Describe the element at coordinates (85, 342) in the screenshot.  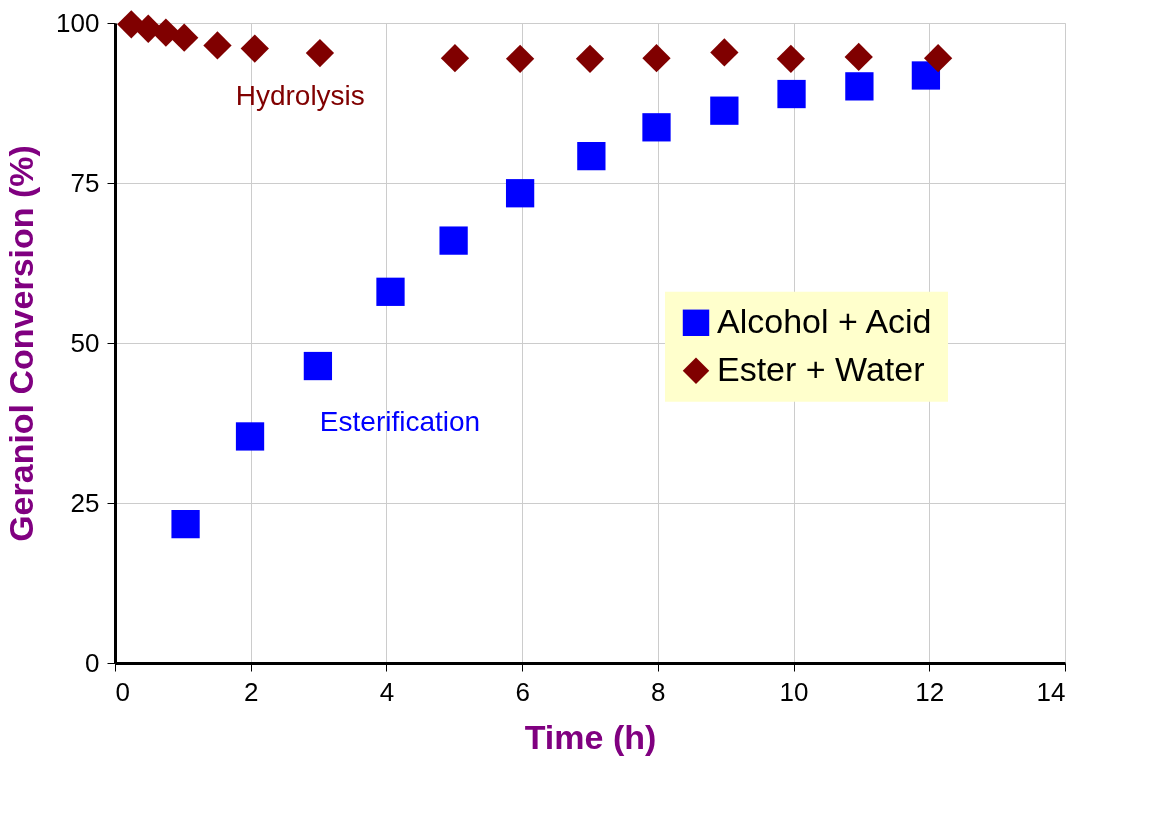
I see `y-tick-label: 50` at that location.